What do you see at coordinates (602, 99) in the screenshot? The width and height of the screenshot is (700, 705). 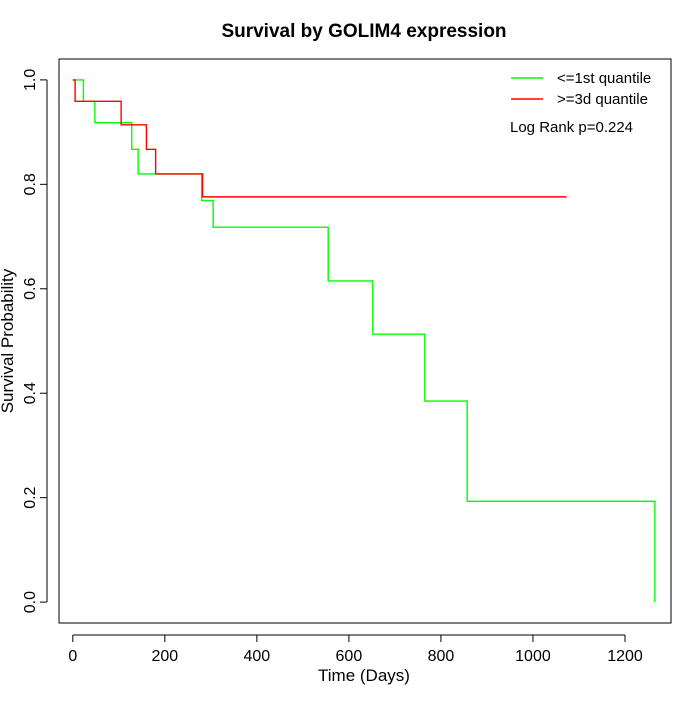 I see `legend-label-2: >=3d quantile` at bounding box center [602, 99].